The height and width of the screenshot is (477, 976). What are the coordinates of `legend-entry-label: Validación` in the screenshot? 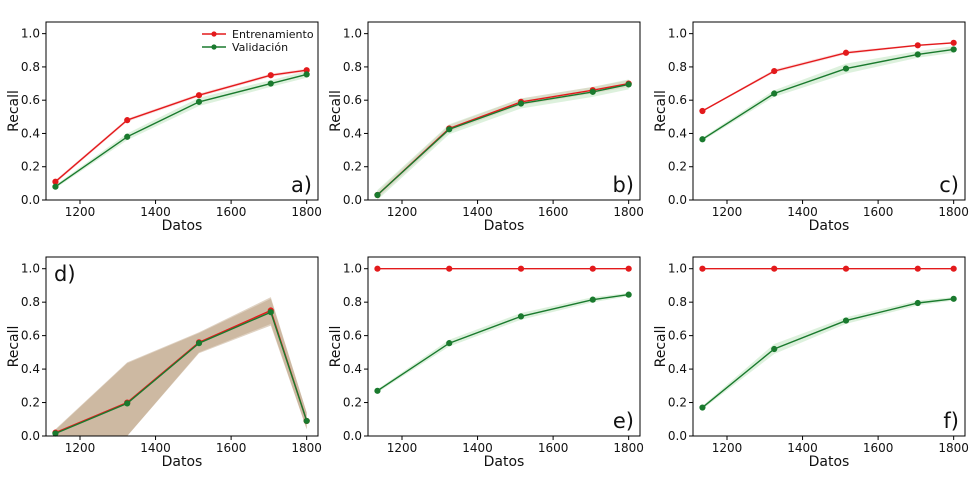 It's located at (260, 47).